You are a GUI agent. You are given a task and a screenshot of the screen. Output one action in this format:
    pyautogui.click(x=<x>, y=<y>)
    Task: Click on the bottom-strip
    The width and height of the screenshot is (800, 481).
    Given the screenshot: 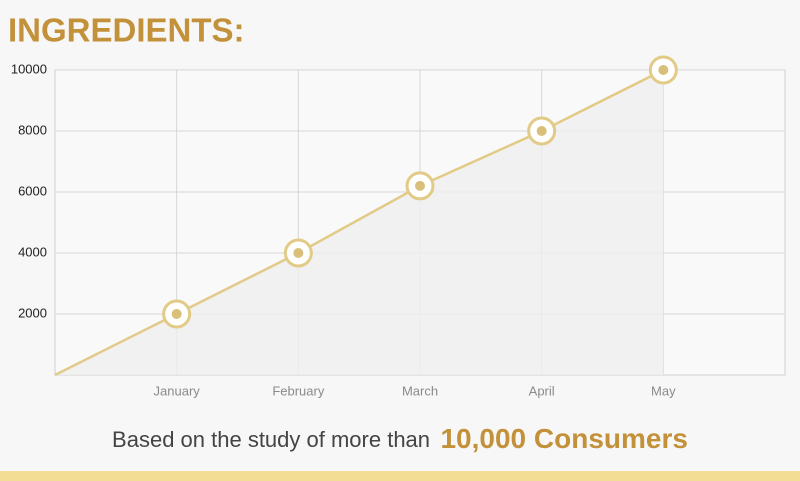 What is the action you would take?
    pyautogui.click(x=400, y=476)
    